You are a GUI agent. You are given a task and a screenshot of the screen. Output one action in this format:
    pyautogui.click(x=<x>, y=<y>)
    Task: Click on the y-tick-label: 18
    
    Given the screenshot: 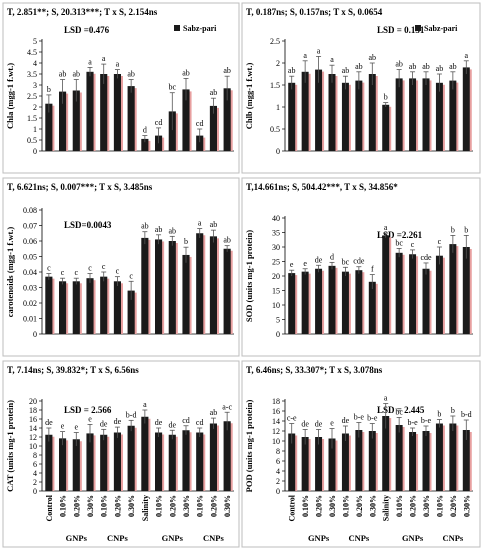 What is the action you would take?
    pyautogui.click(x=276, y=401)
    